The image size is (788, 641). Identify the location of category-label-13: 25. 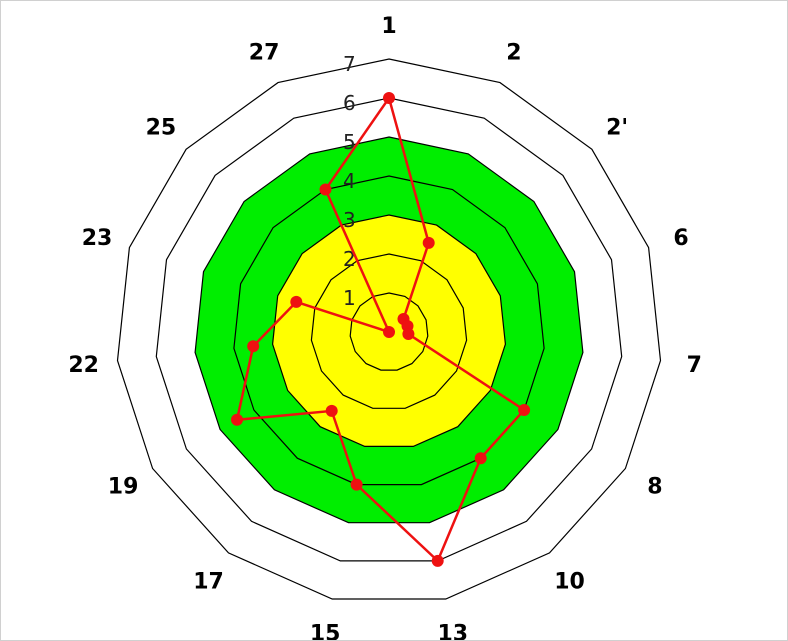
(161, 128).